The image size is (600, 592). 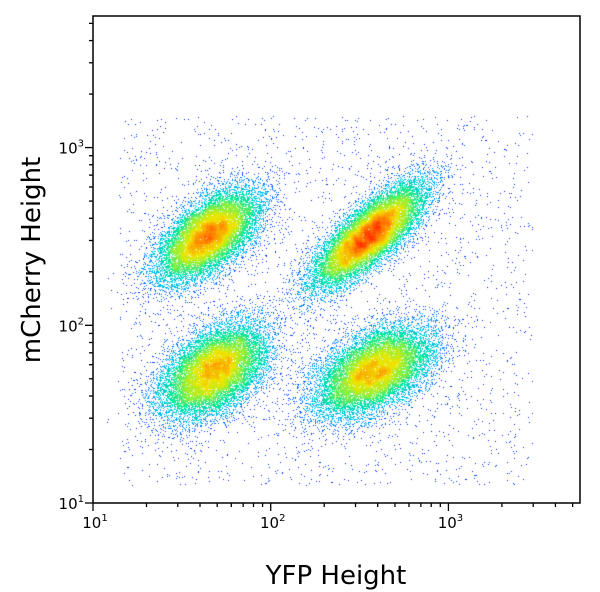 I want to click on y-tick-labels: 10¹ 10² 10³, so click(x=71, y=326).